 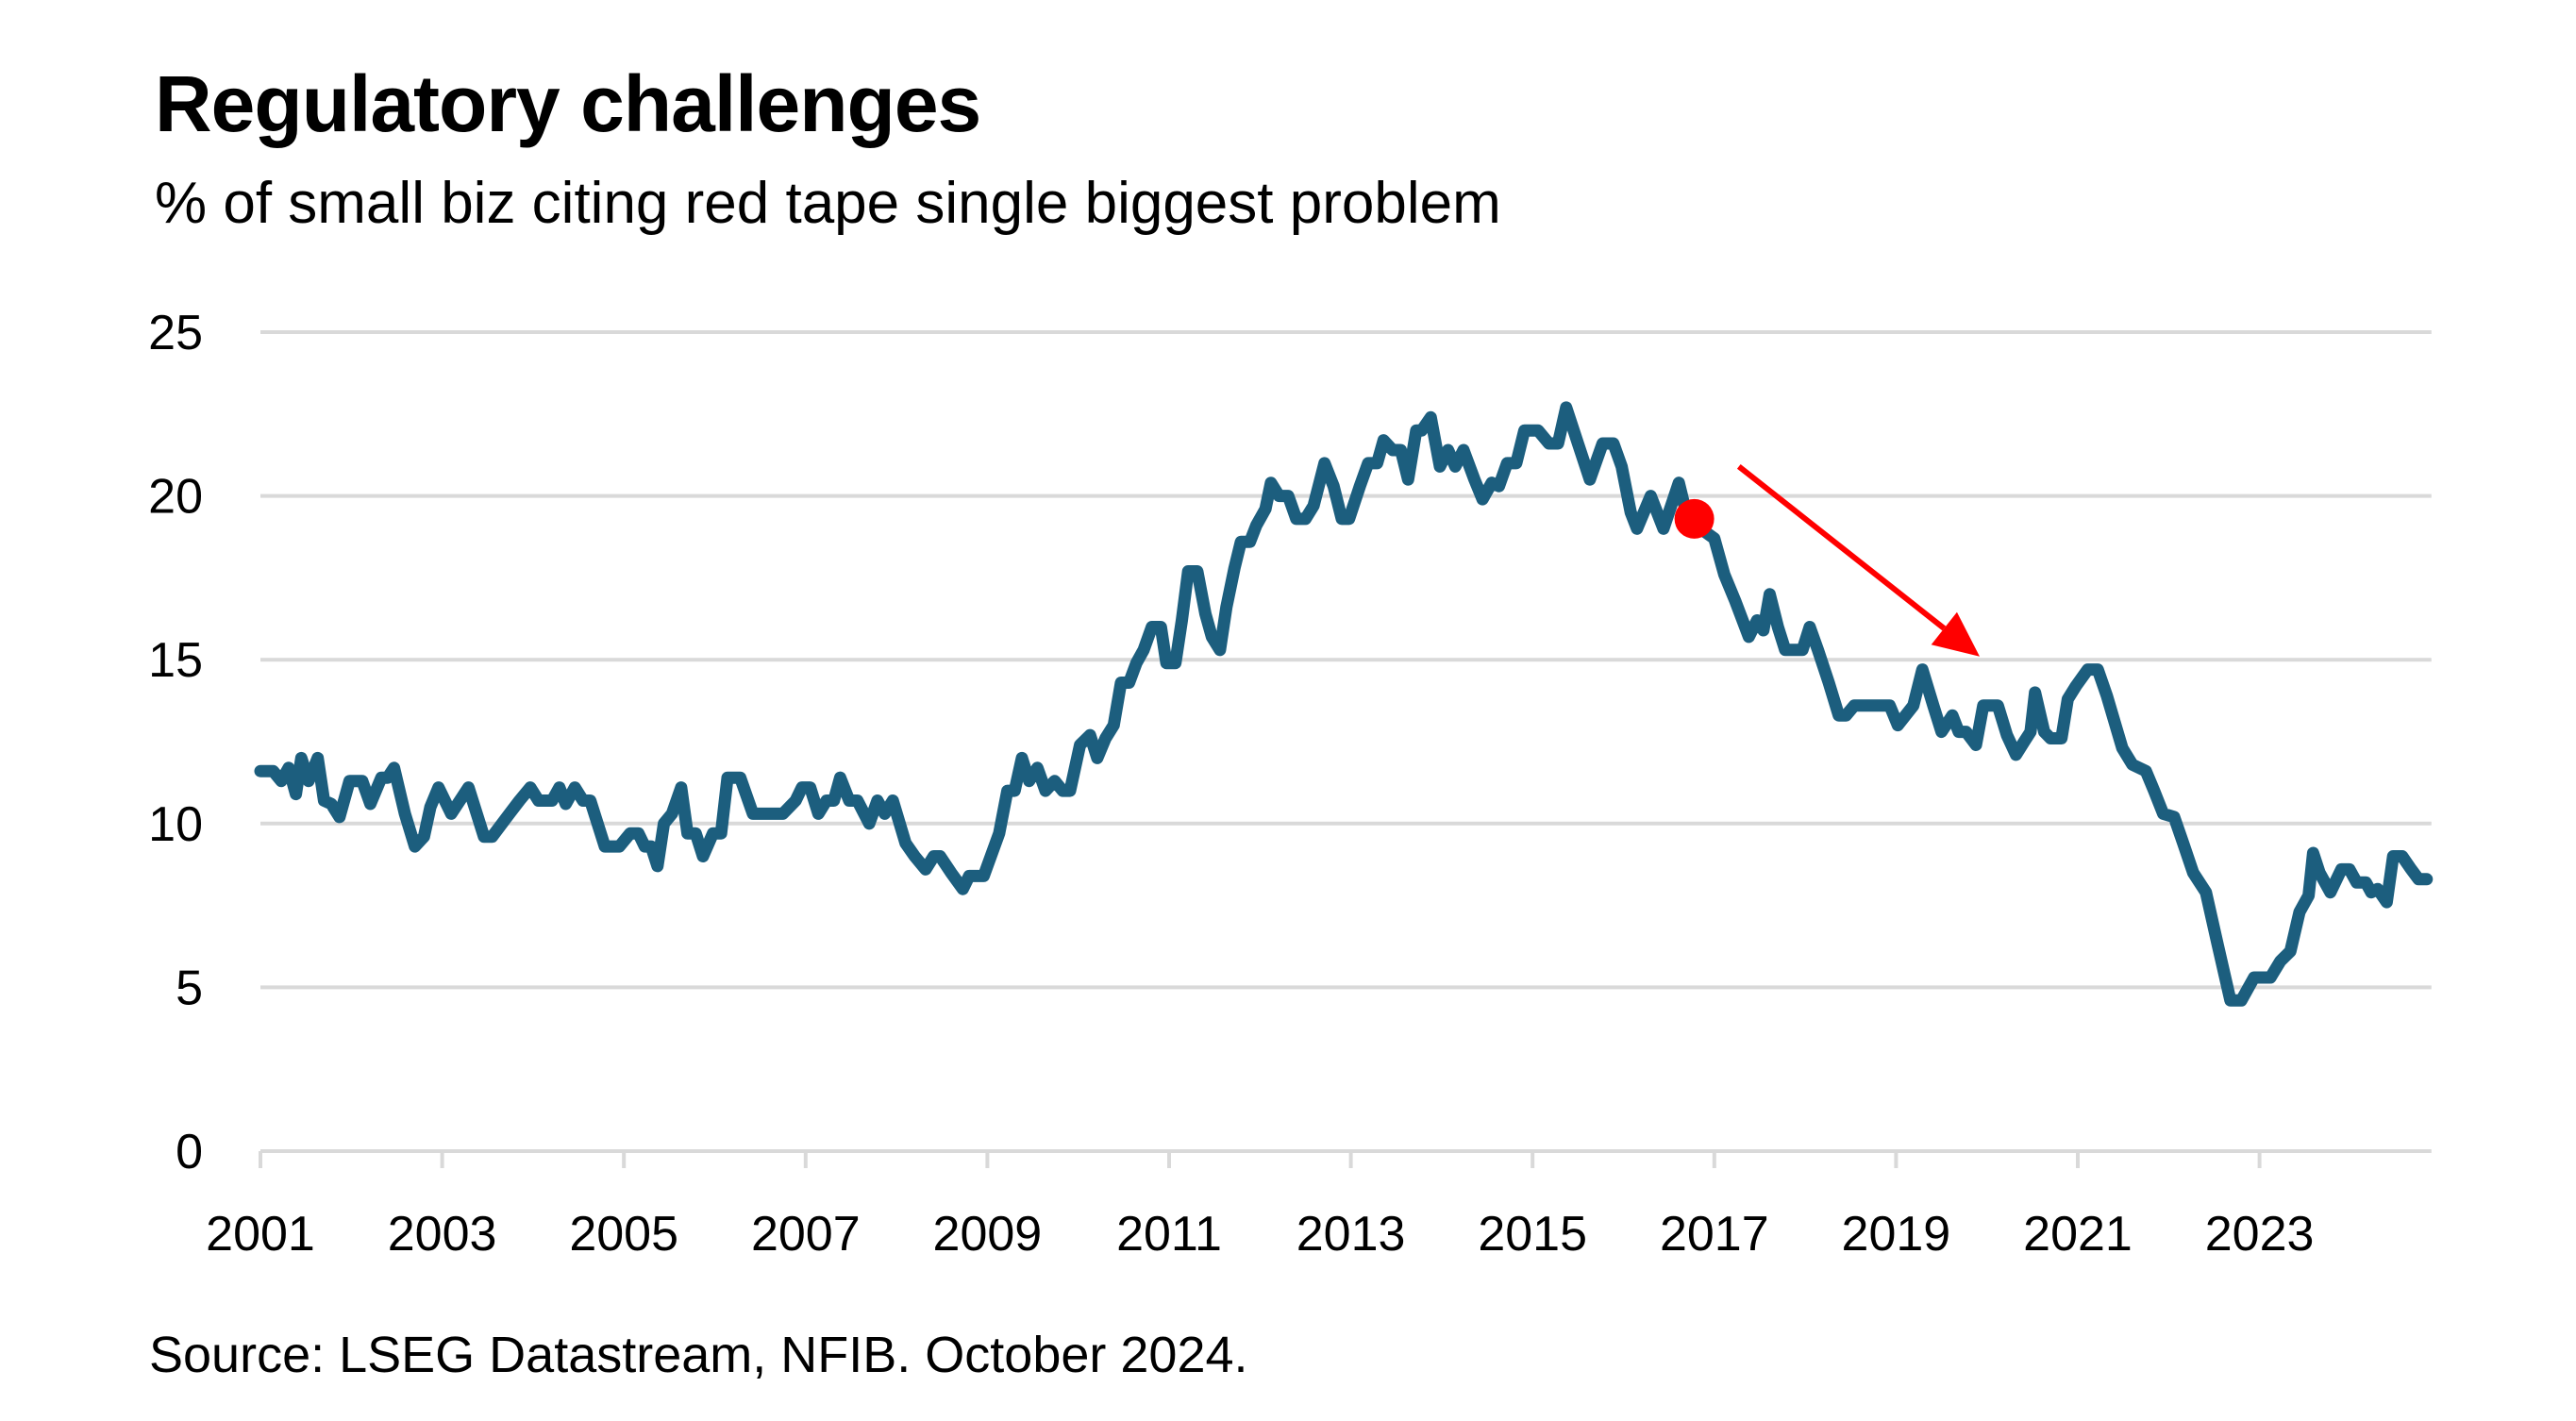 What do you see at coordinates (442, 1235) in the screenshot?
I see `x-tick-label: 2003` at bounding box center [442, 1235].